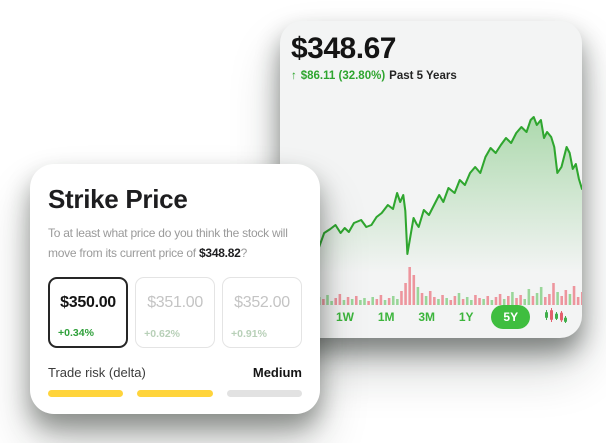 The width and height of the screenshot is (606, 443). Describe the element at coordinates (175, 372) in the screenshot. I see `trade-risk-row: Trade risk (delta) Medium` at that location.